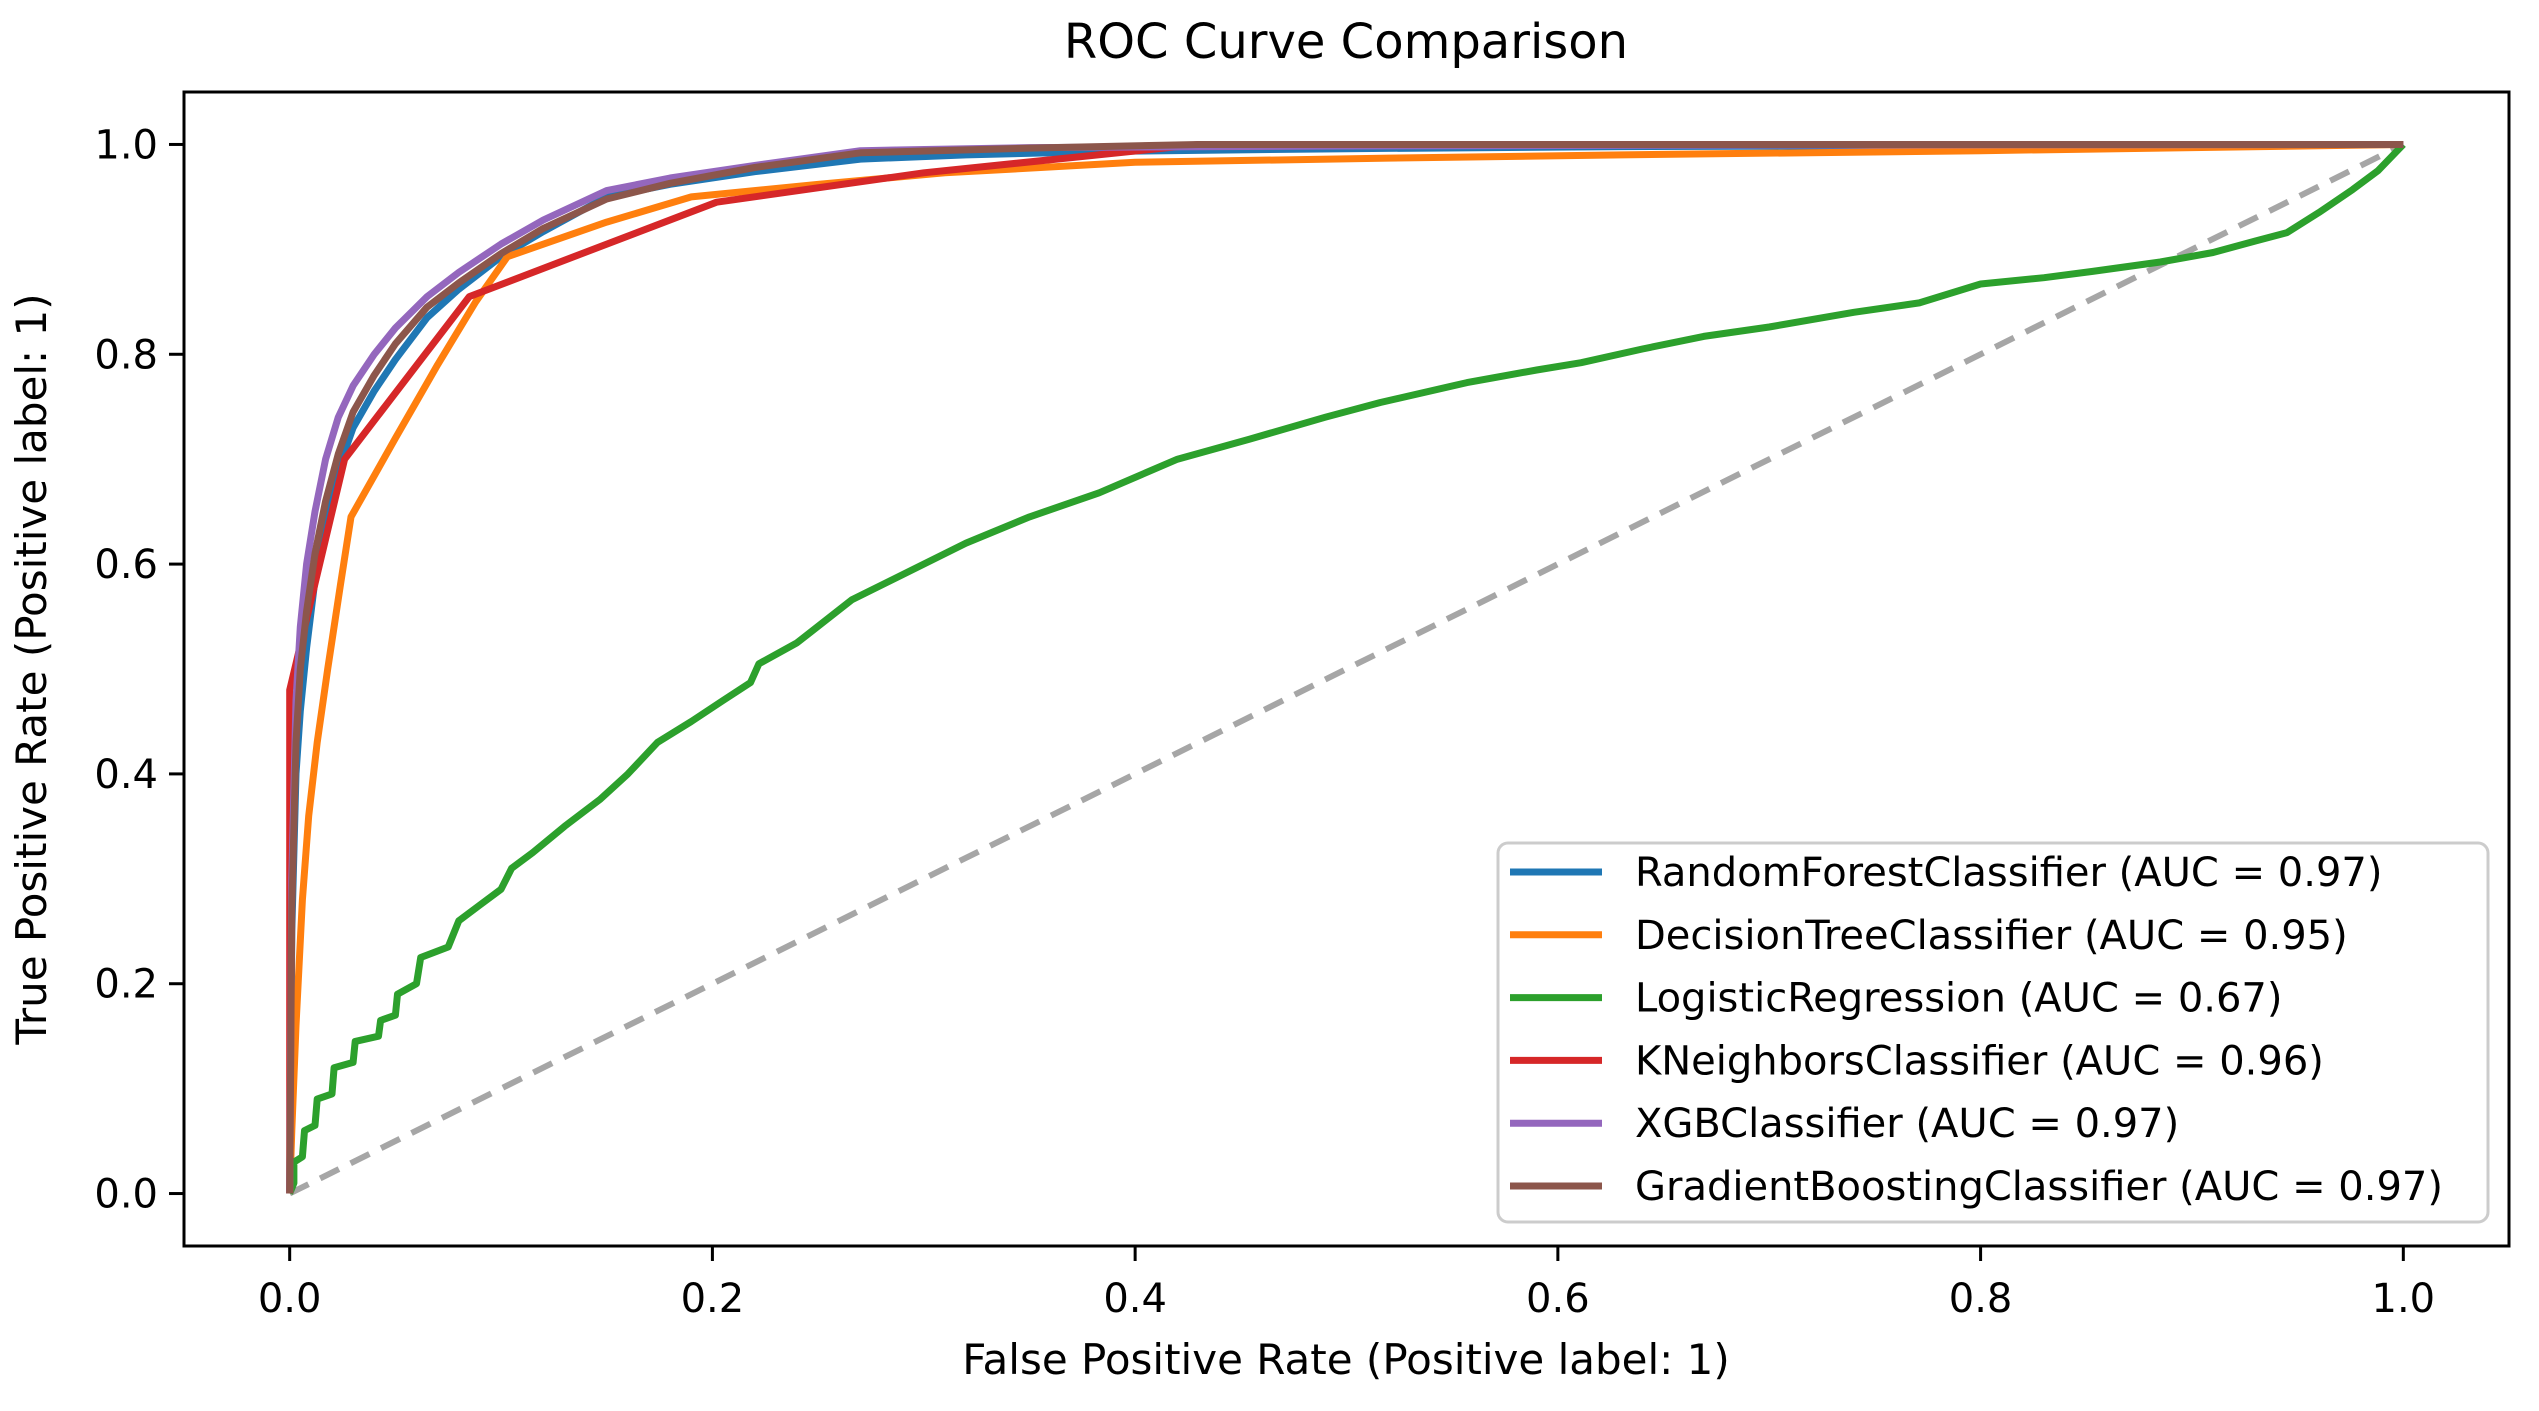 This screenshot has height=1411, width=2539. What do you see at coordinates (1346, 42) in the screenshot?
I see `chart-title: ROC Curve Comparison` at bounding box center [1346, 42].